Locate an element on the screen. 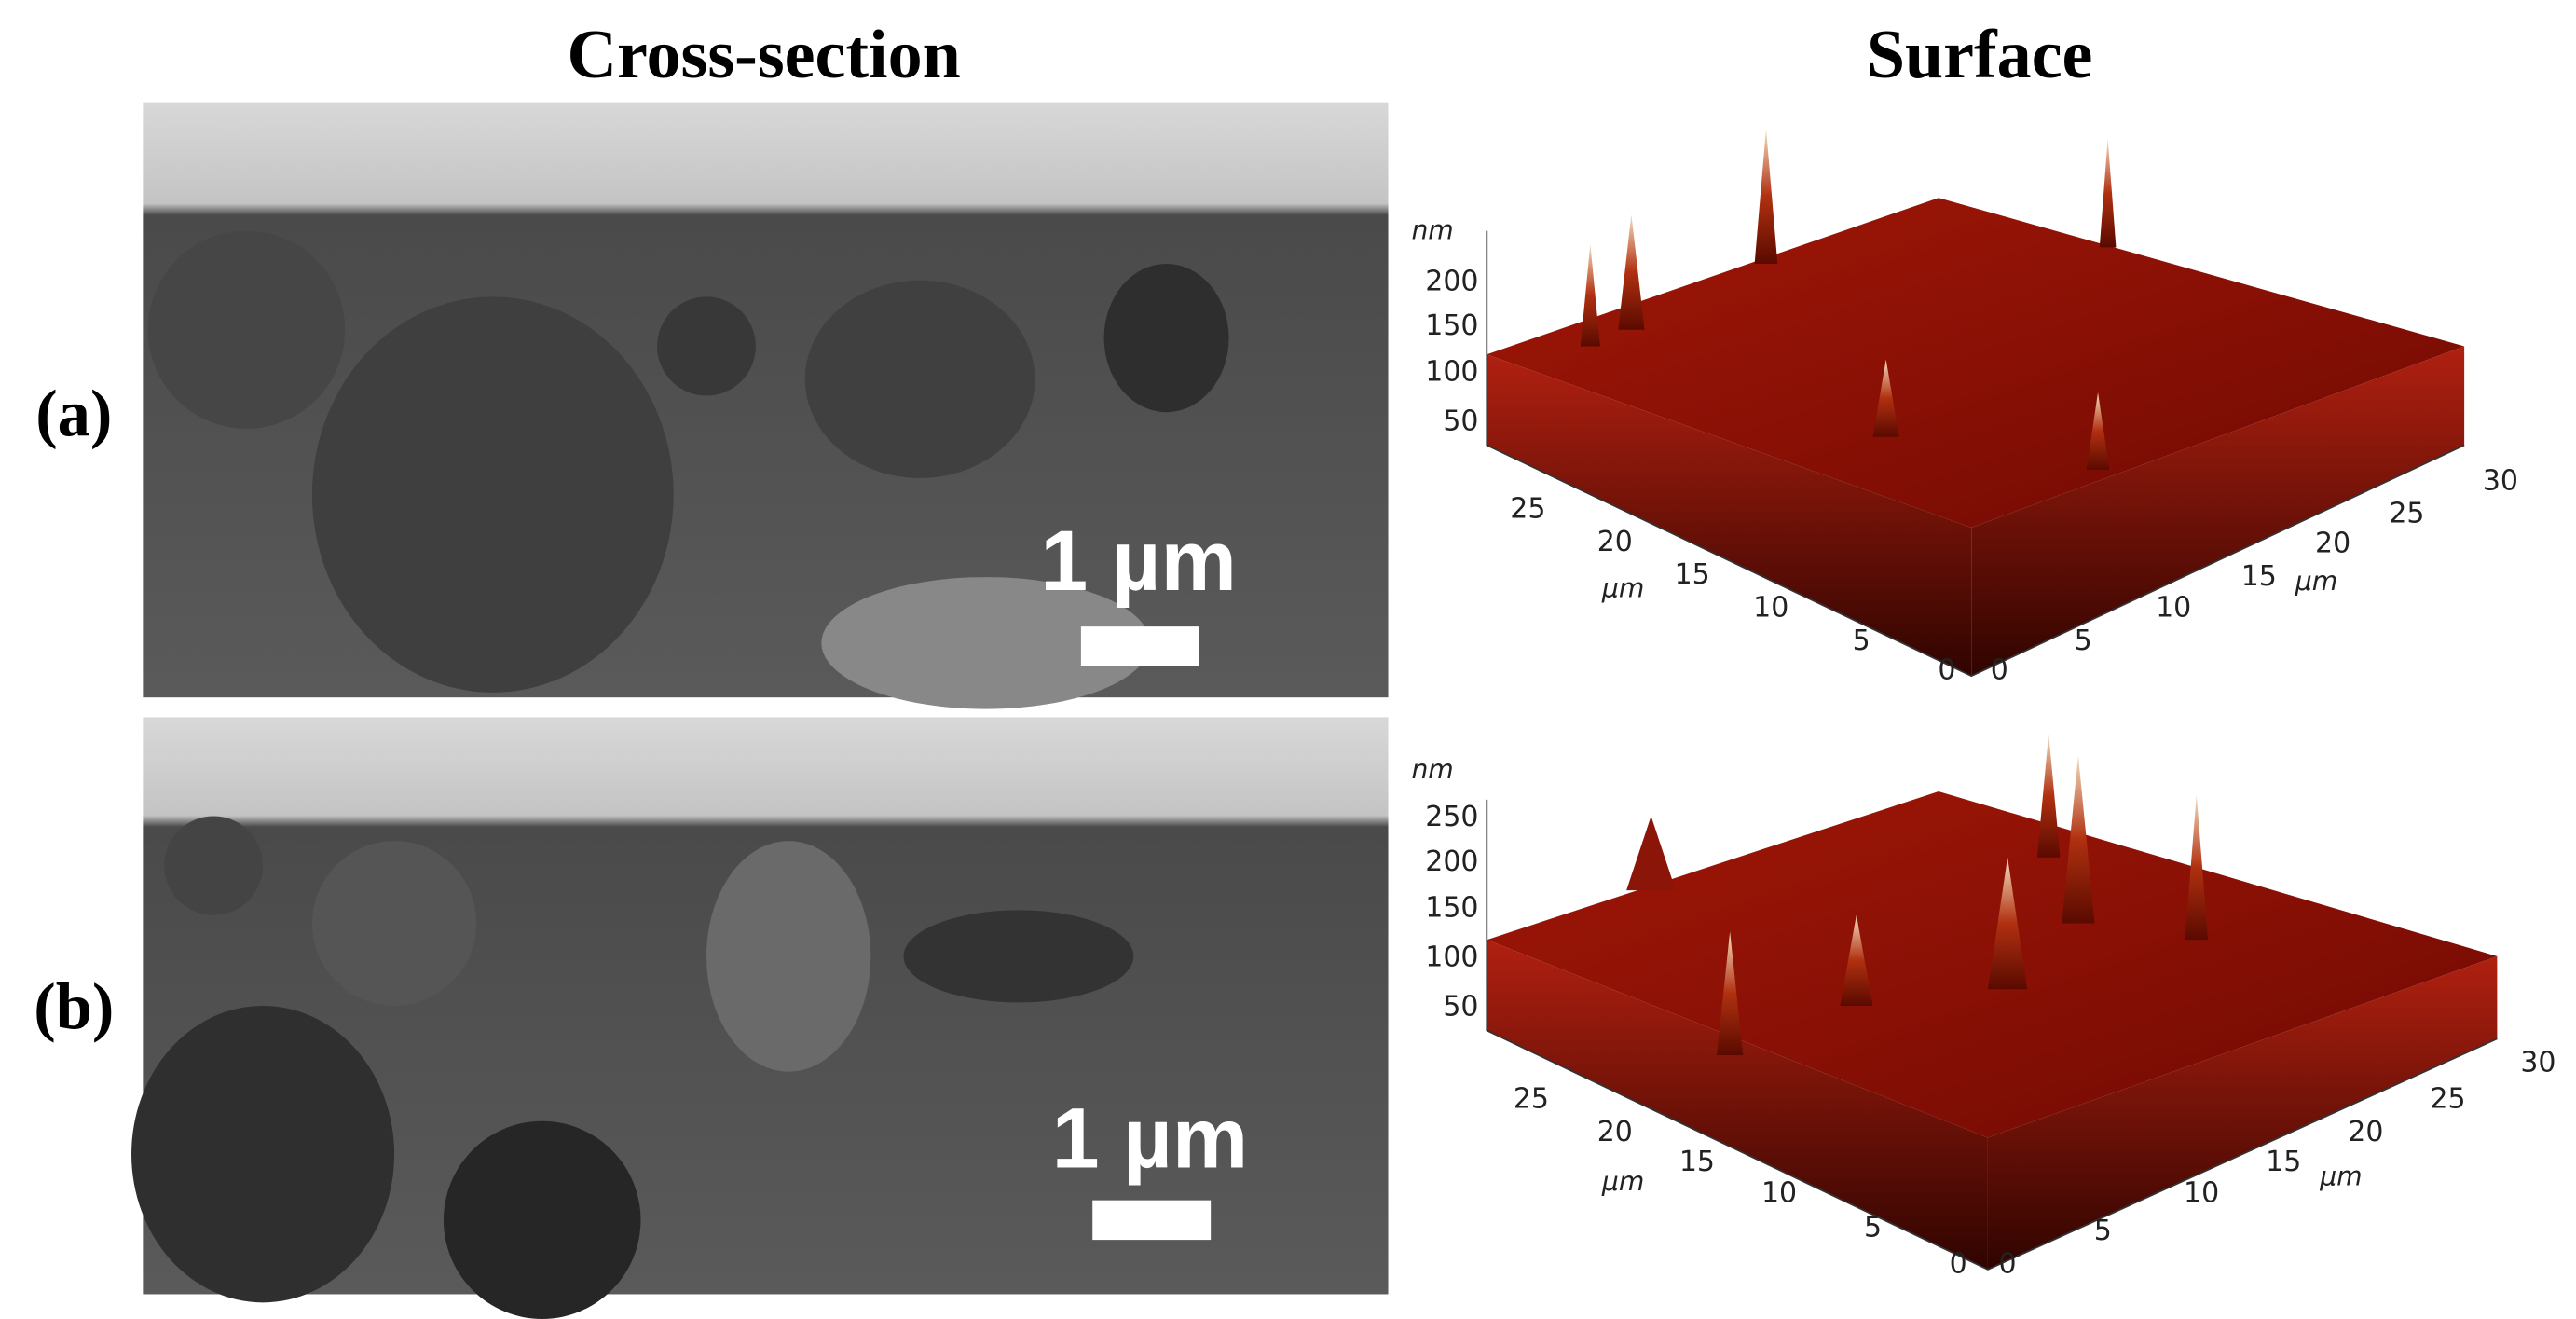 This screenshot has width=2576, height=1319. row-label: (a) is located at coordinates (73, 414).